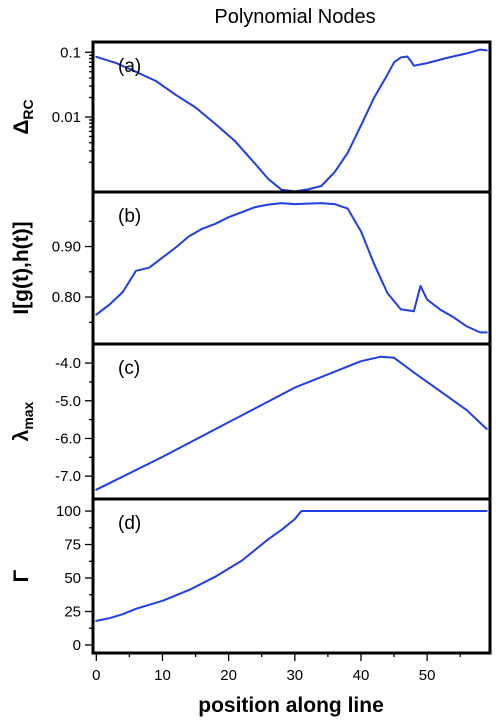 The width and height of the screenshot is (496, 722). What do you see at coordinates (68, 401) in the screenshot?
I see `y-tick-label: -5.0` at bounding box center [68, 401].